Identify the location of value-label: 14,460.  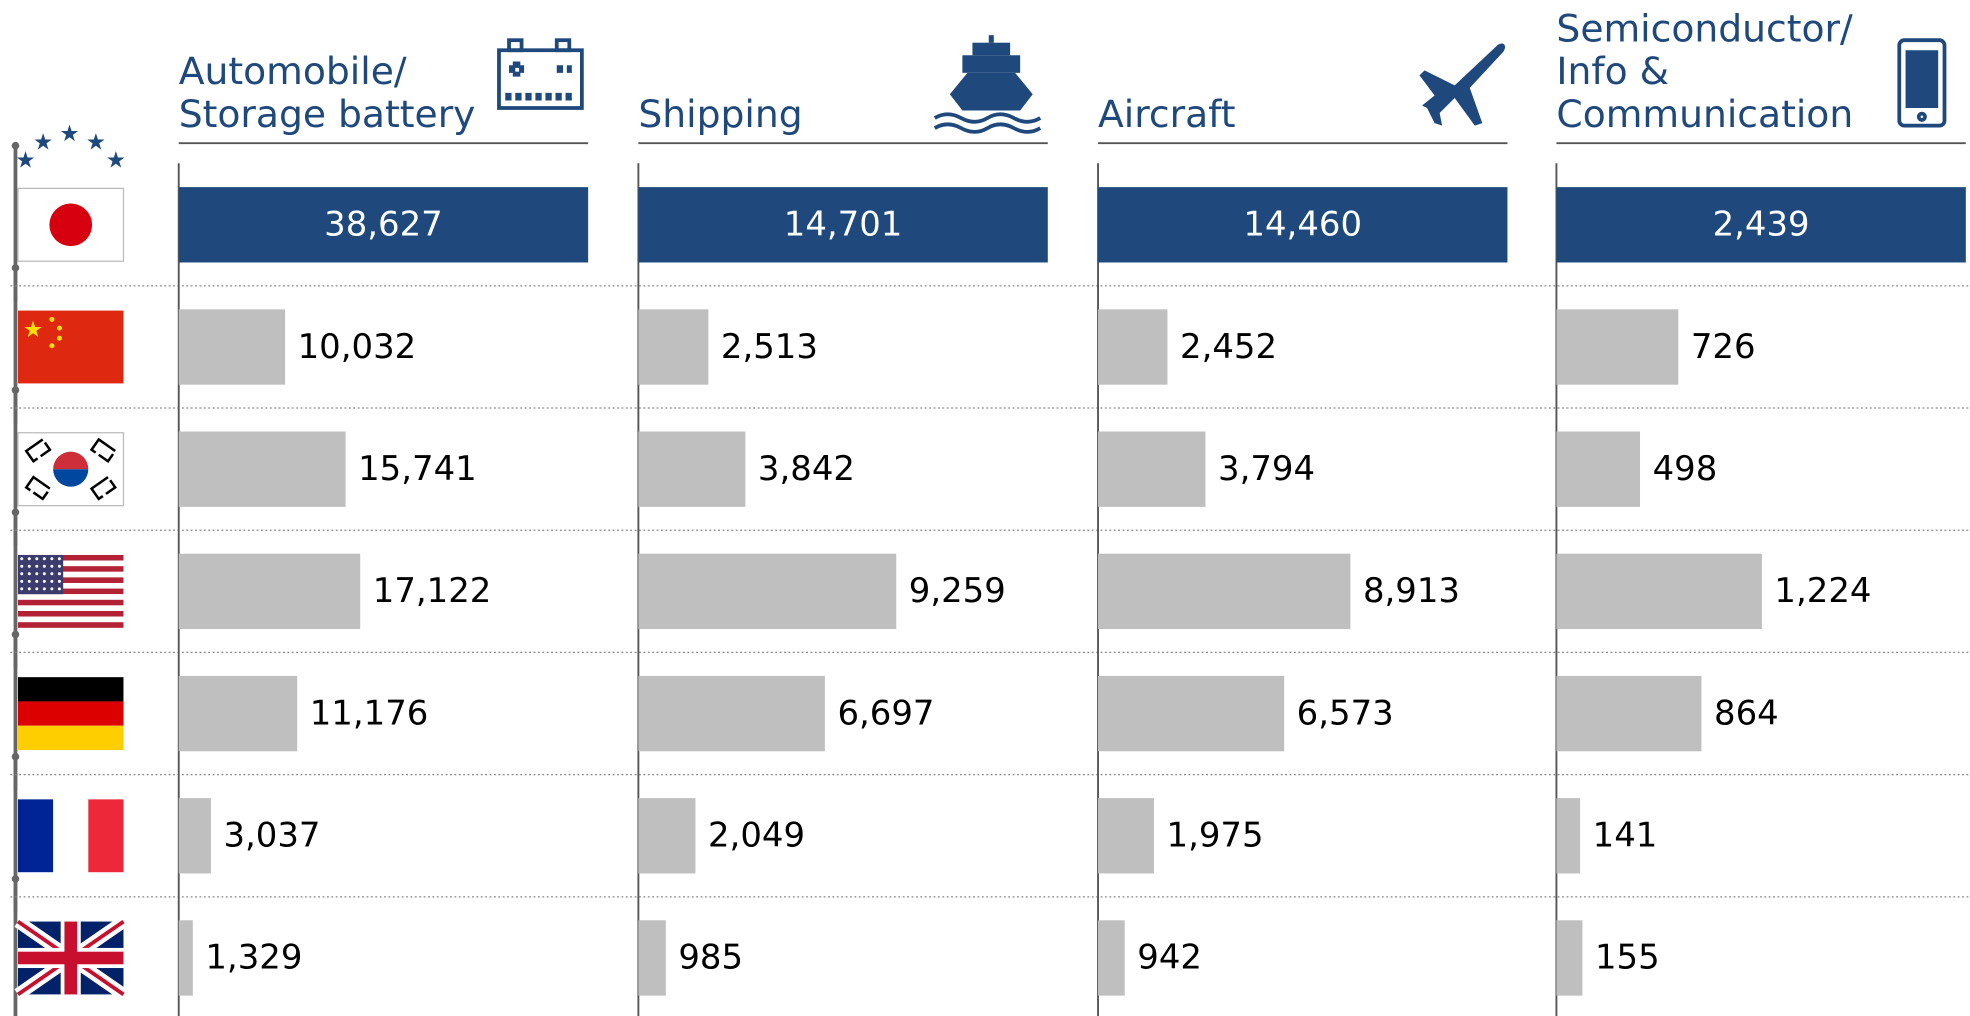
(1302, 224).